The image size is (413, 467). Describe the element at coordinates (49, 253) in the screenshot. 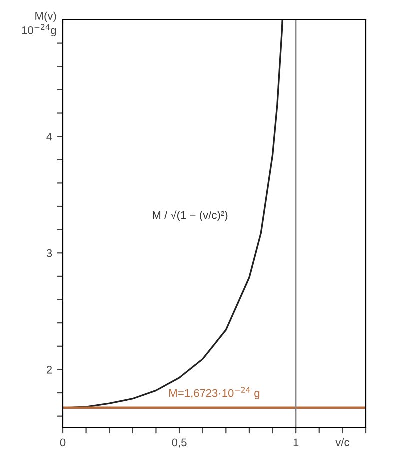

I see `y-tick-label: 3` at that location.